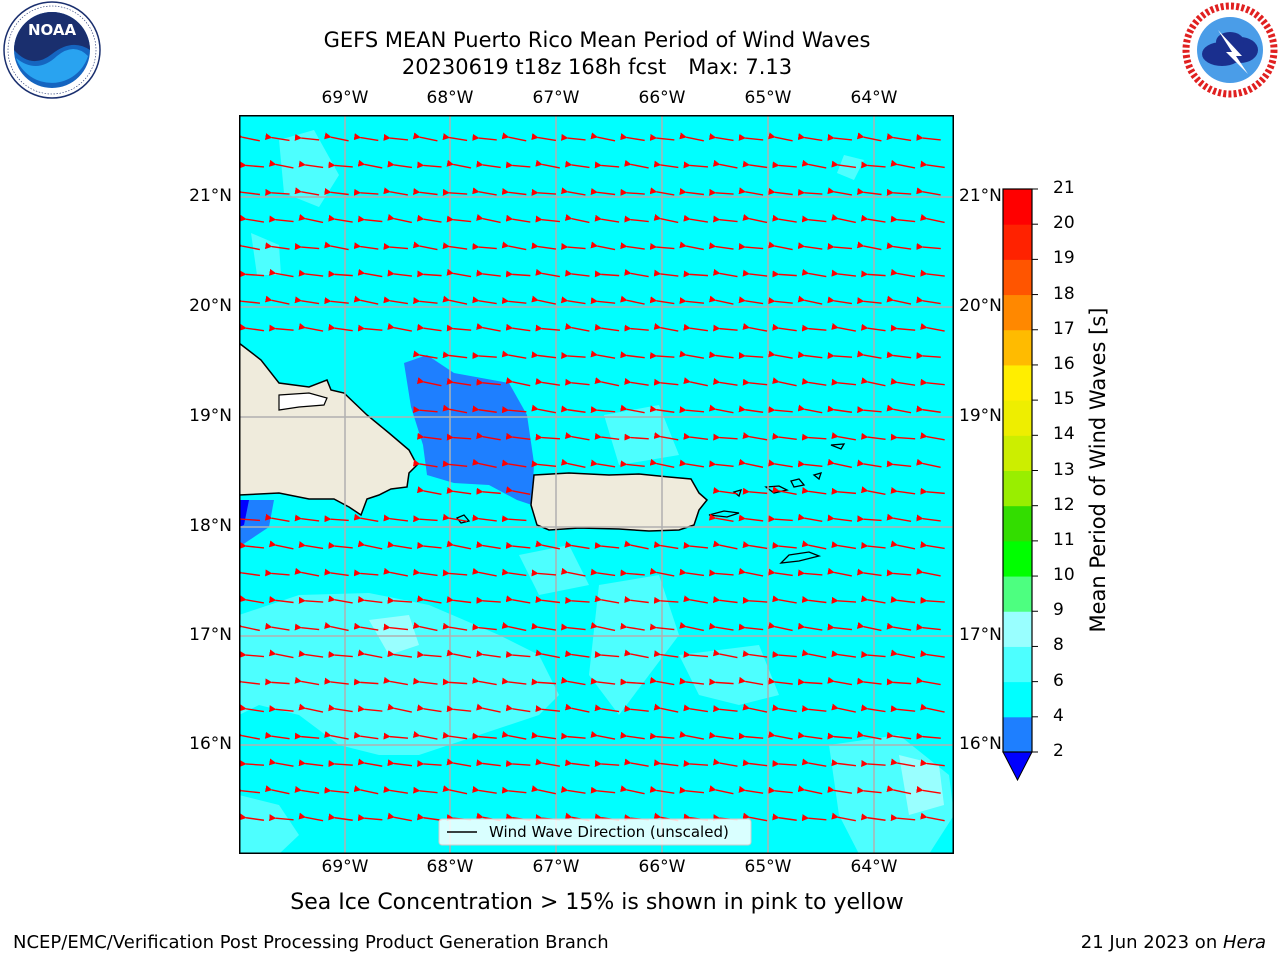 The image size is (1280, 960). I want to click on lat-label: 21°N, so click(980, 196).